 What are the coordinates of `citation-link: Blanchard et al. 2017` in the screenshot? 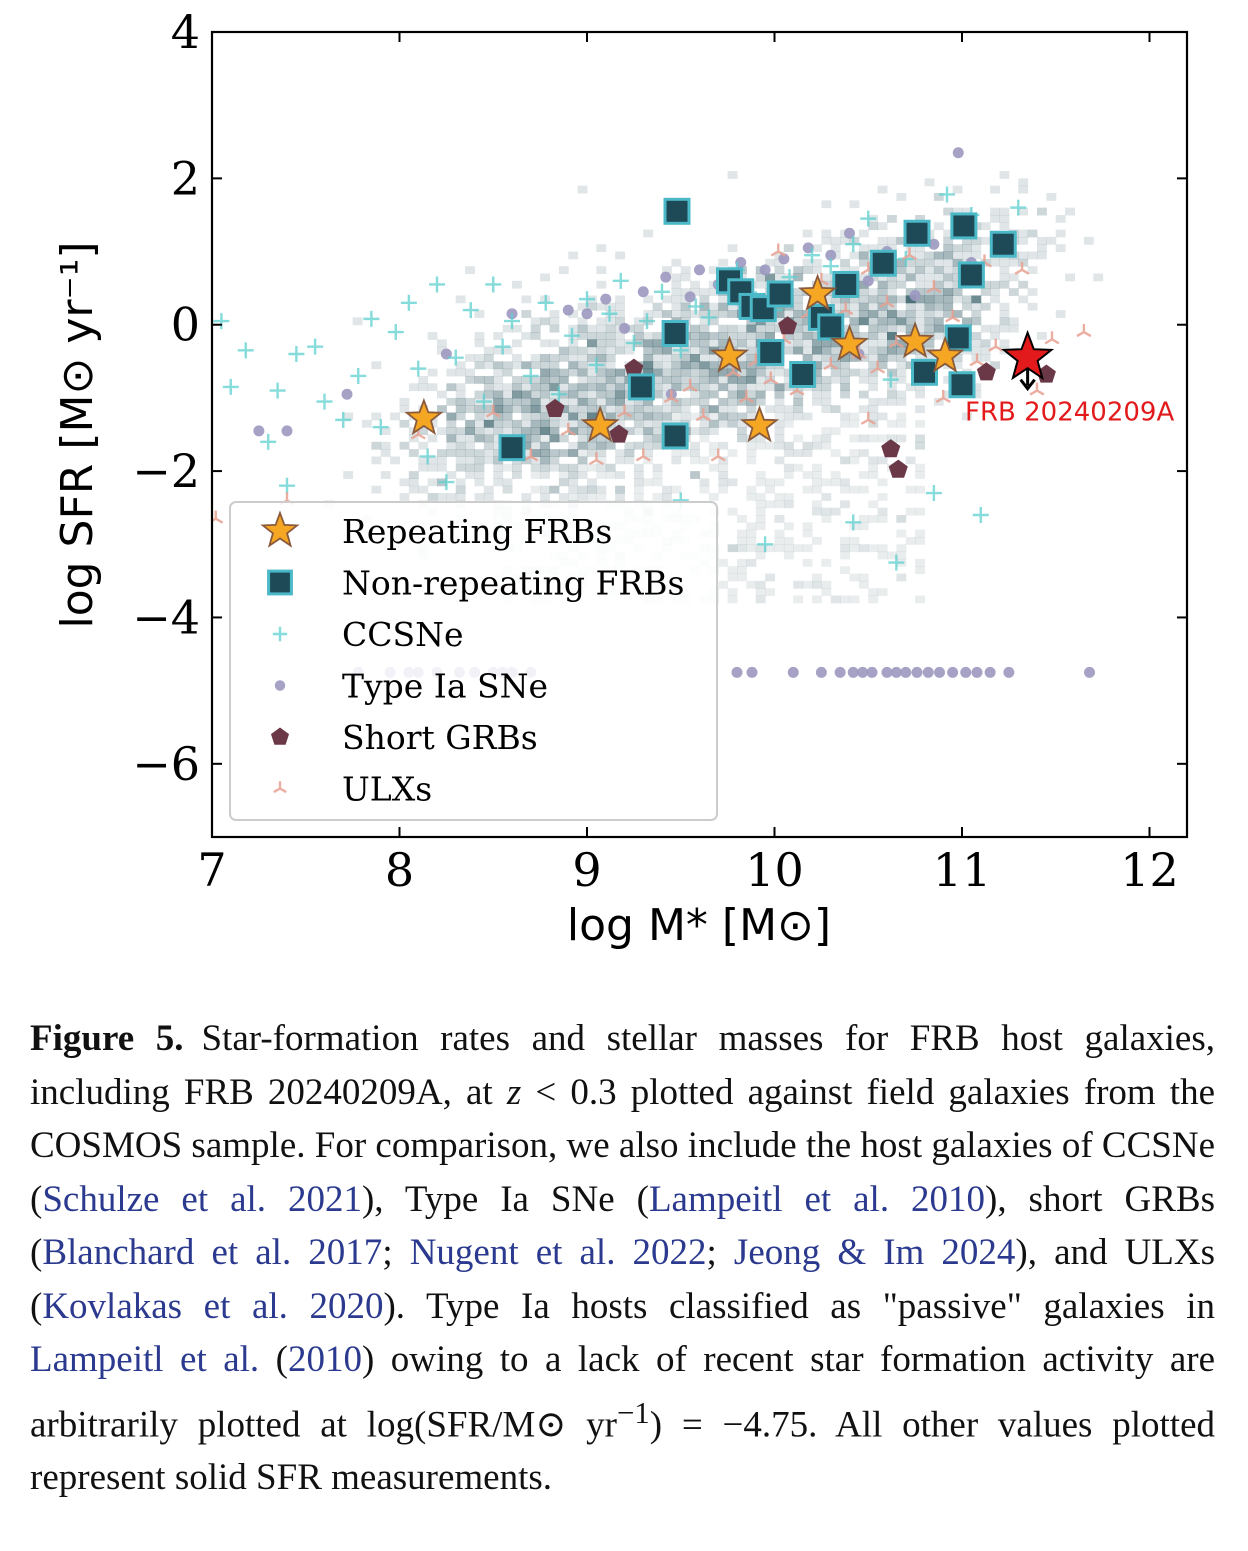 It's located at (212, 1252).